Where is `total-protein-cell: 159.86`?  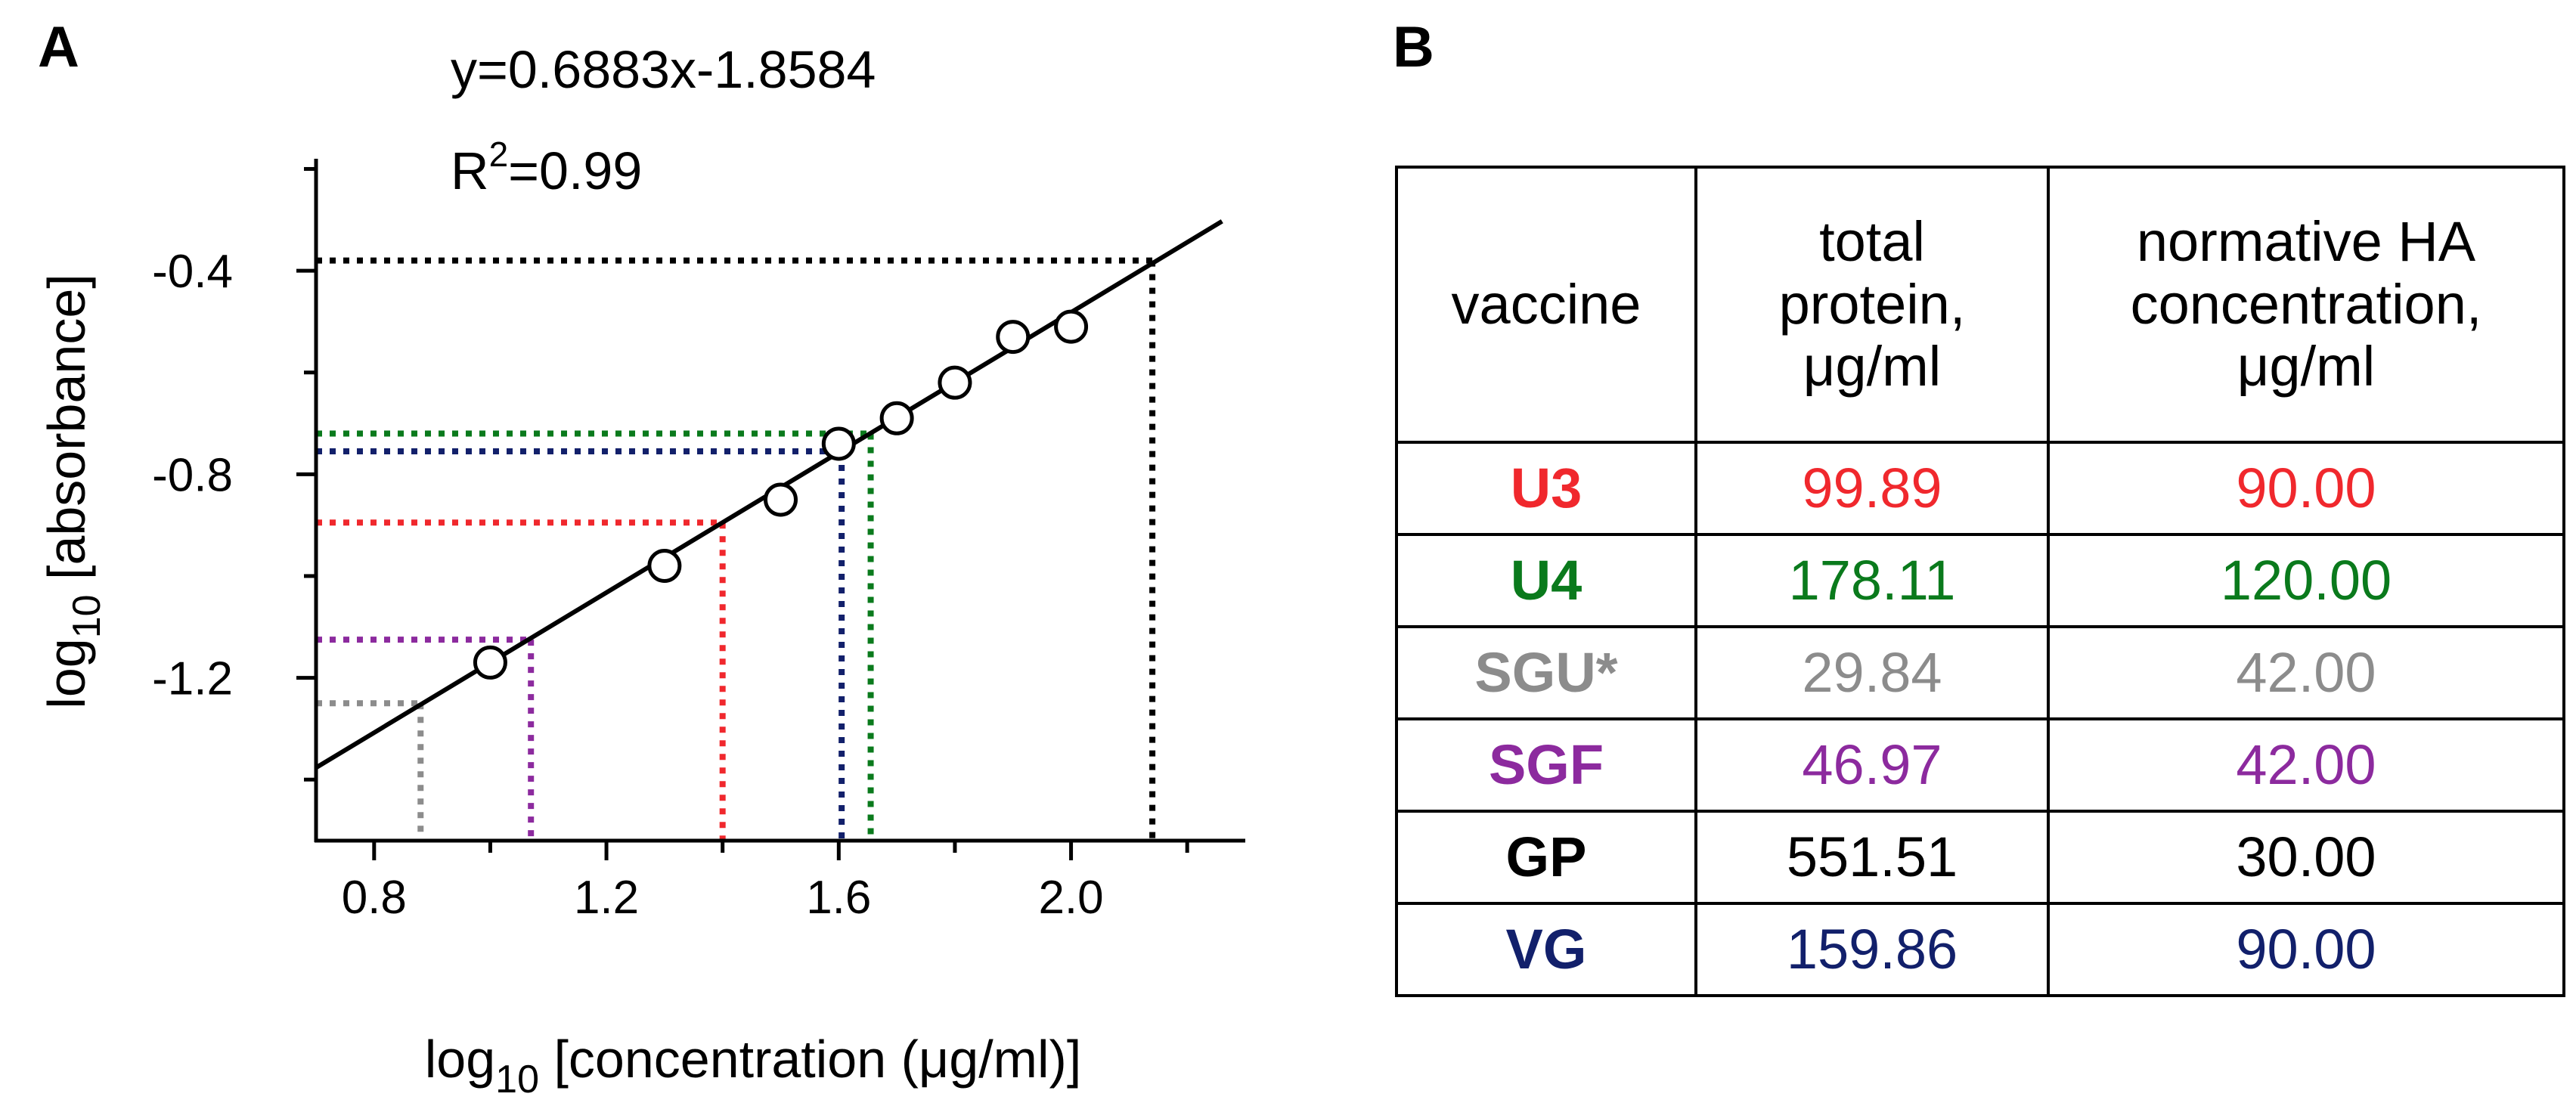 total-protein-cell: 159.86 is located at coordinates (1872, 949).